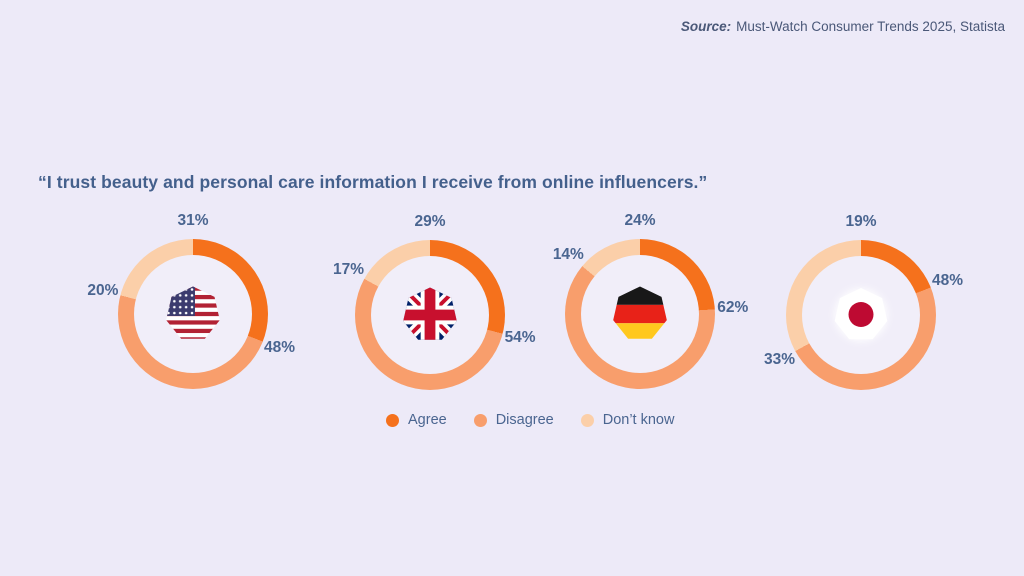  What do you see at coordinates (430, 221) in the screenshot?
I see `percent-label: 29%` at bounding box center [430, 221].